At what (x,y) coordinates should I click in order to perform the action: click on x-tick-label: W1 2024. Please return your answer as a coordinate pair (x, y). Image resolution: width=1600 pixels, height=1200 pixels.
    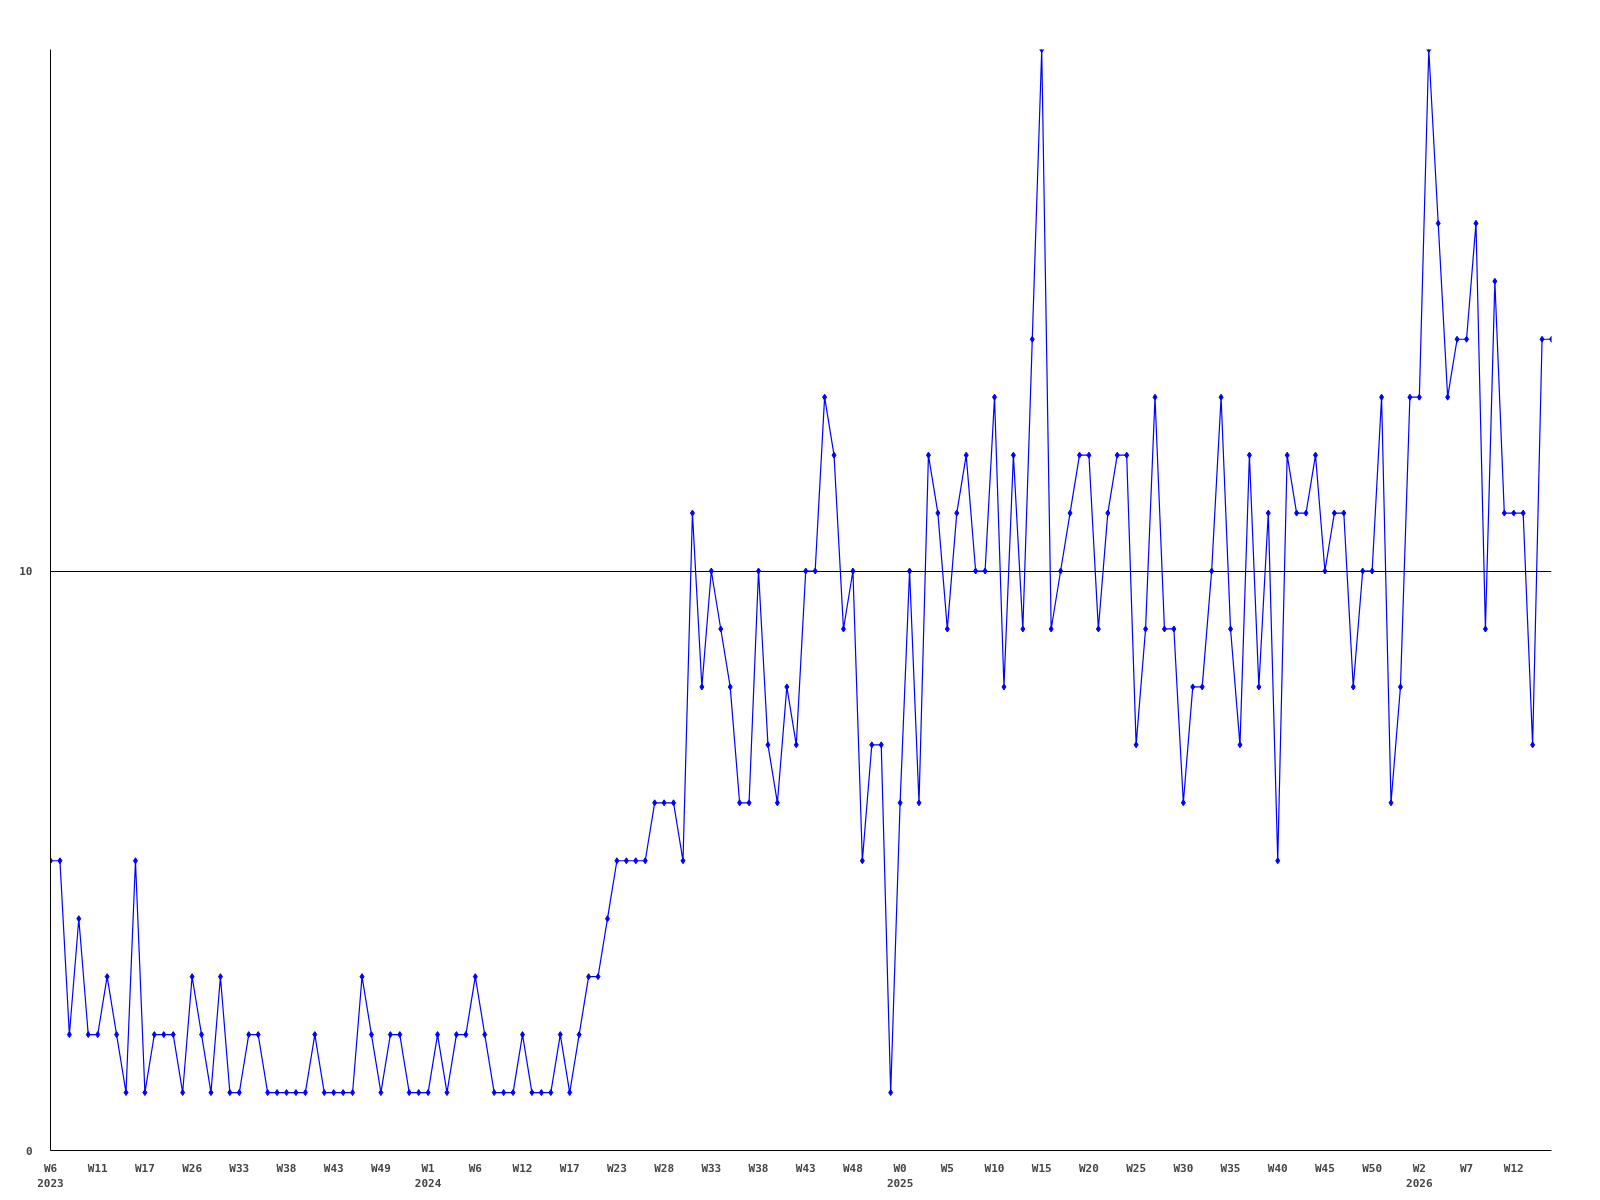
    Looking at the image, I should click on (428, 1176).